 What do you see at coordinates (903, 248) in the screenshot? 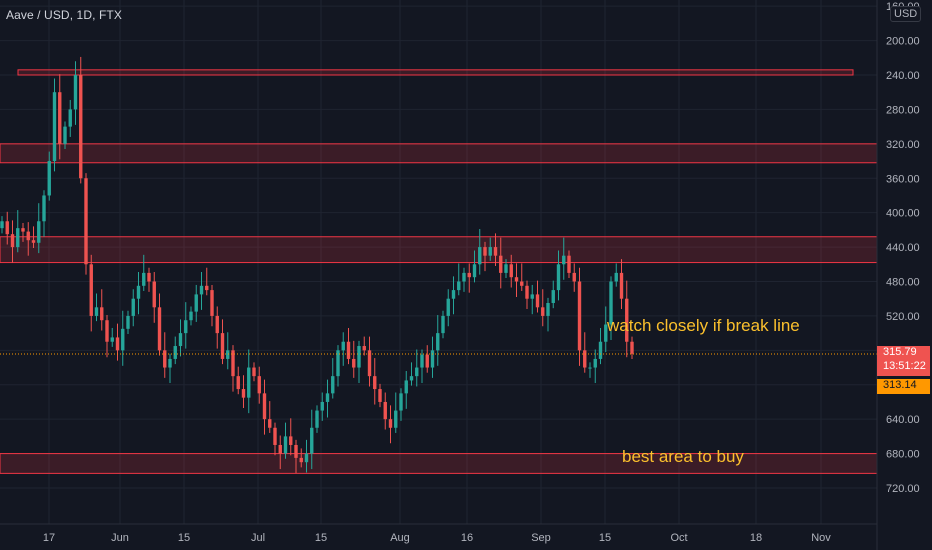
I see `price-tick-label: 440.00` at bounding box center [903, 248].